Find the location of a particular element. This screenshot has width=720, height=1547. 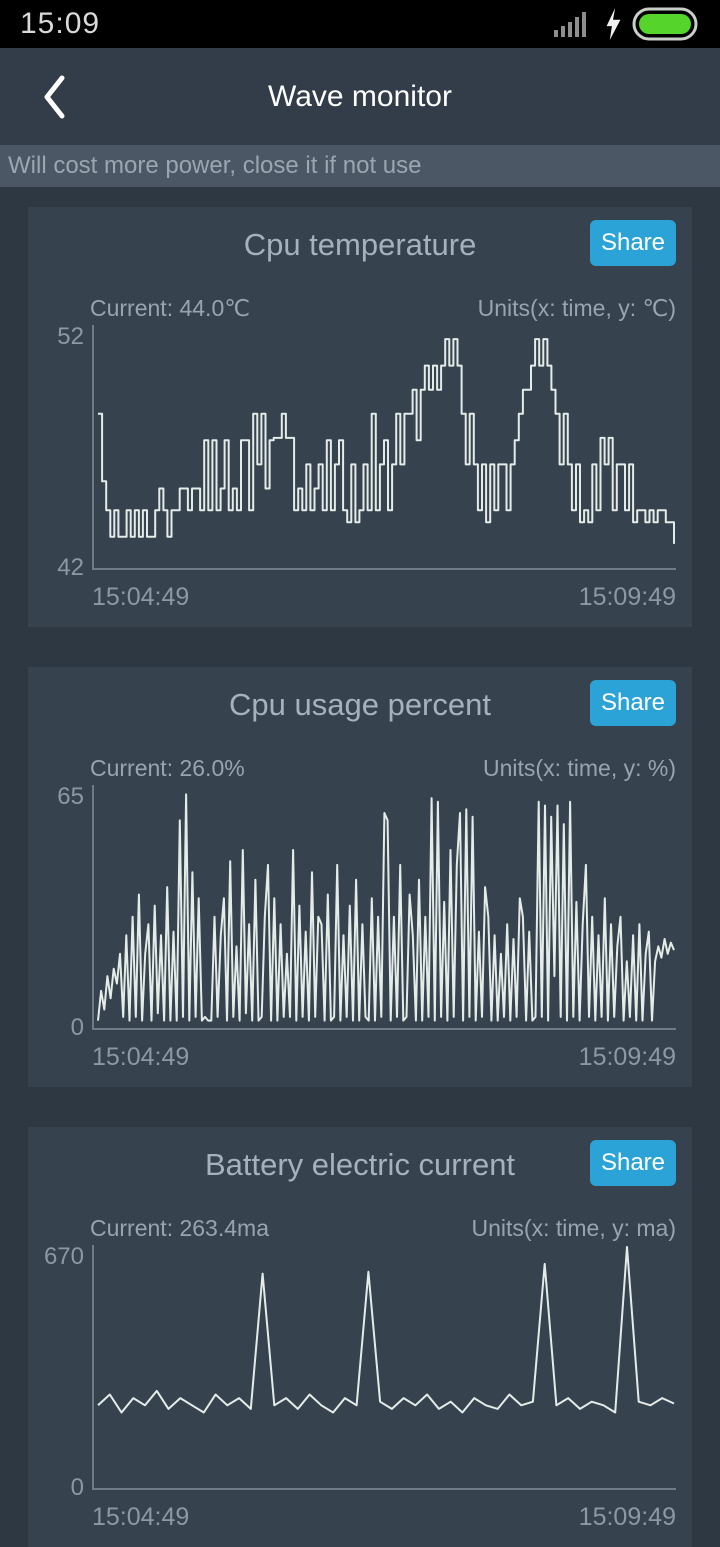

back-button is located at coordinates (54, 96).